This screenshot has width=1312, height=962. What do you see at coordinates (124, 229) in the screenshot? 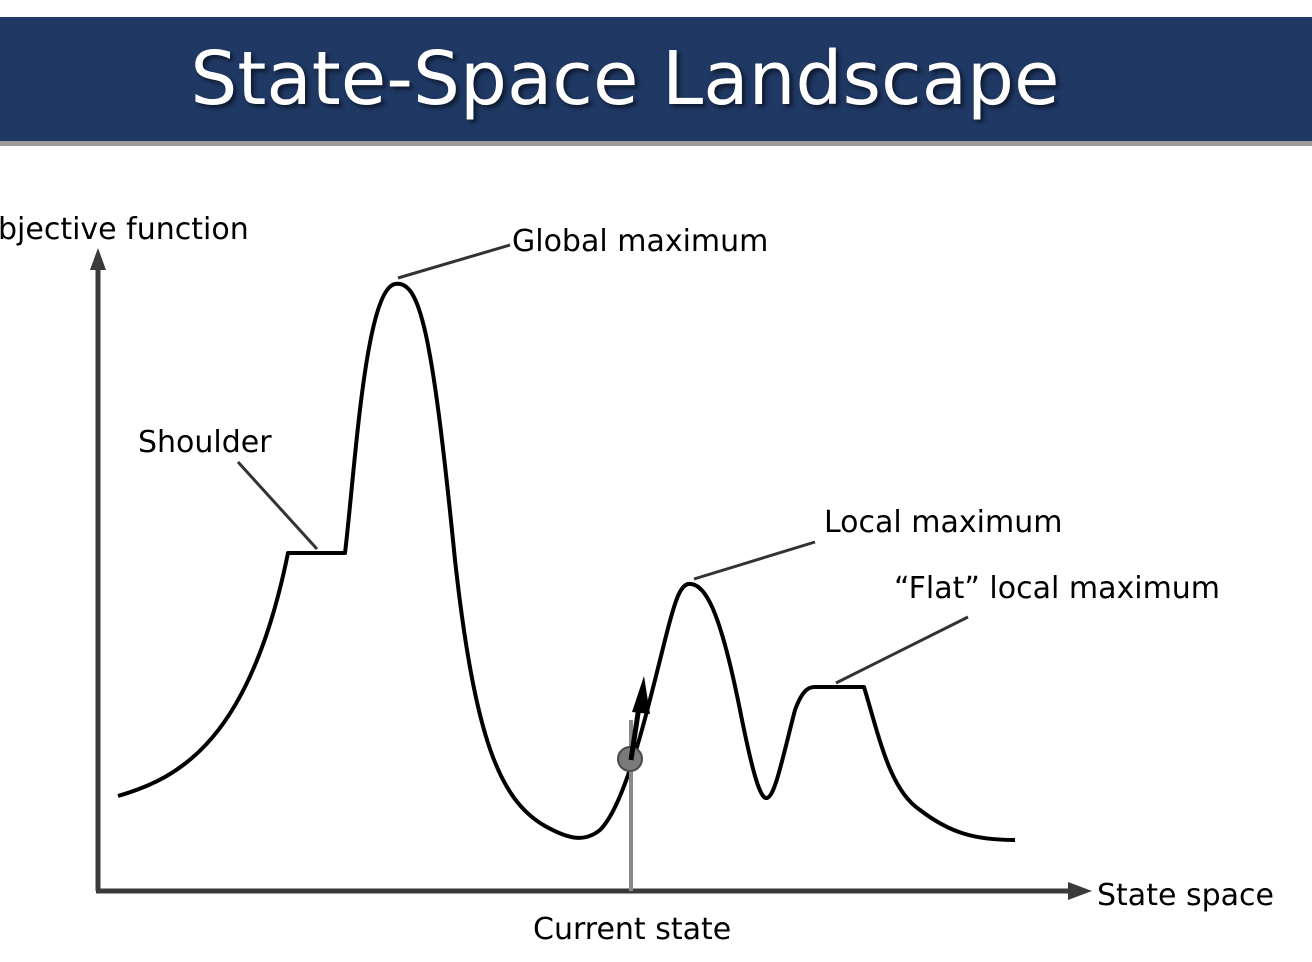
I see `y-axis-label: bjective function` at bounding box center [124, 229].